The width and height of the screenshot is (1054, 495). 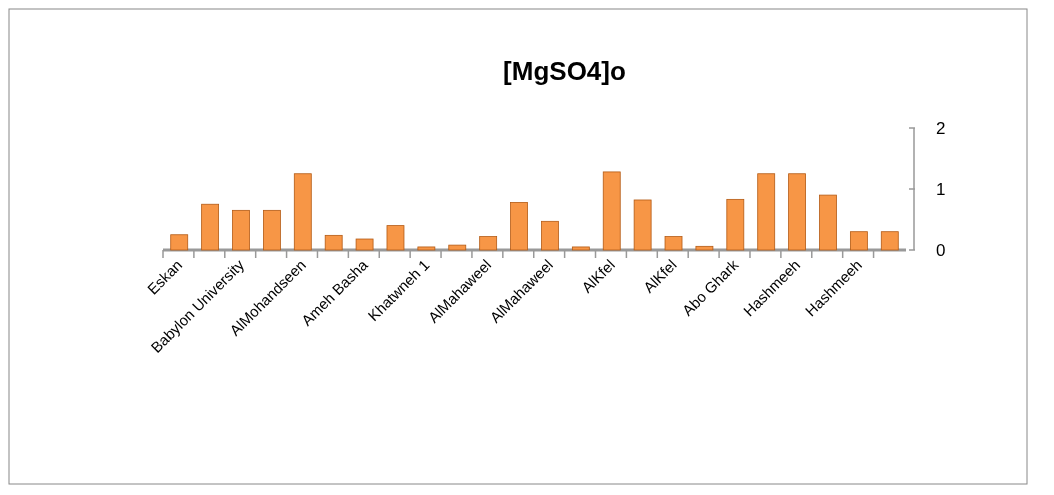 What do you see at coordinates (941, 128) in the screenshot?
I see `y-tick-label: 2` at bounding box center [941, 128].